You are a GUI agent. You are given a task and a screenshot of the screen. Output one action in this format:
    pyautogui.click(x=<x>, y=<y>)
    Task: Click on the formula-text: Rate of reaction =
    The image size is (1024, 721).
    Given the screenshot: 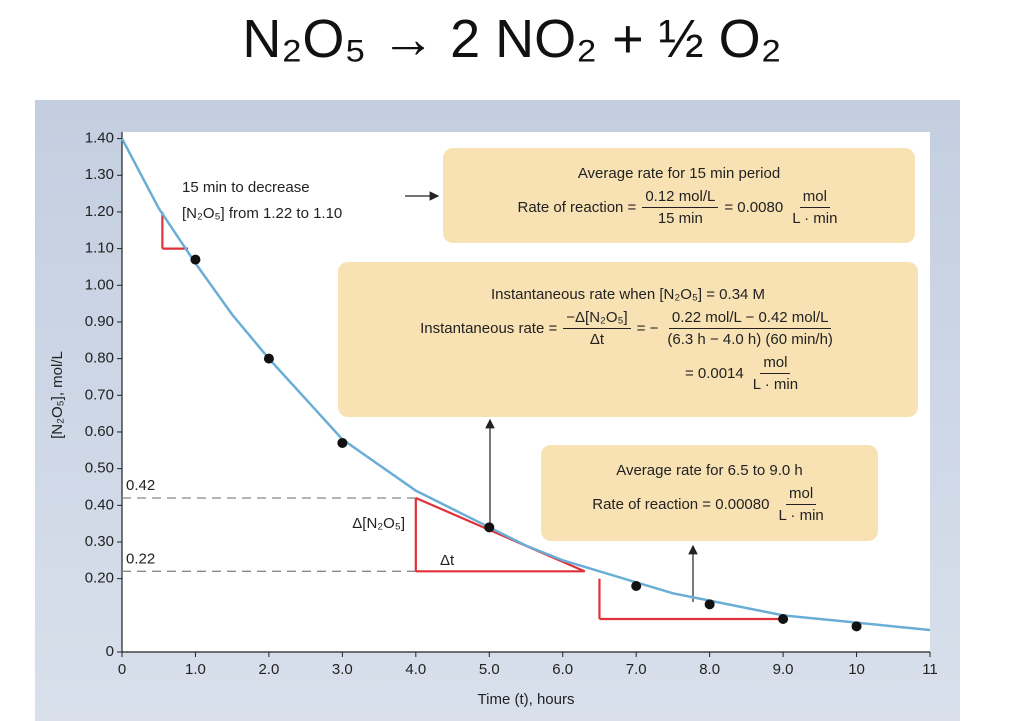 What is the action you would take?
    pyautogui.click(x=577, y=207)
    